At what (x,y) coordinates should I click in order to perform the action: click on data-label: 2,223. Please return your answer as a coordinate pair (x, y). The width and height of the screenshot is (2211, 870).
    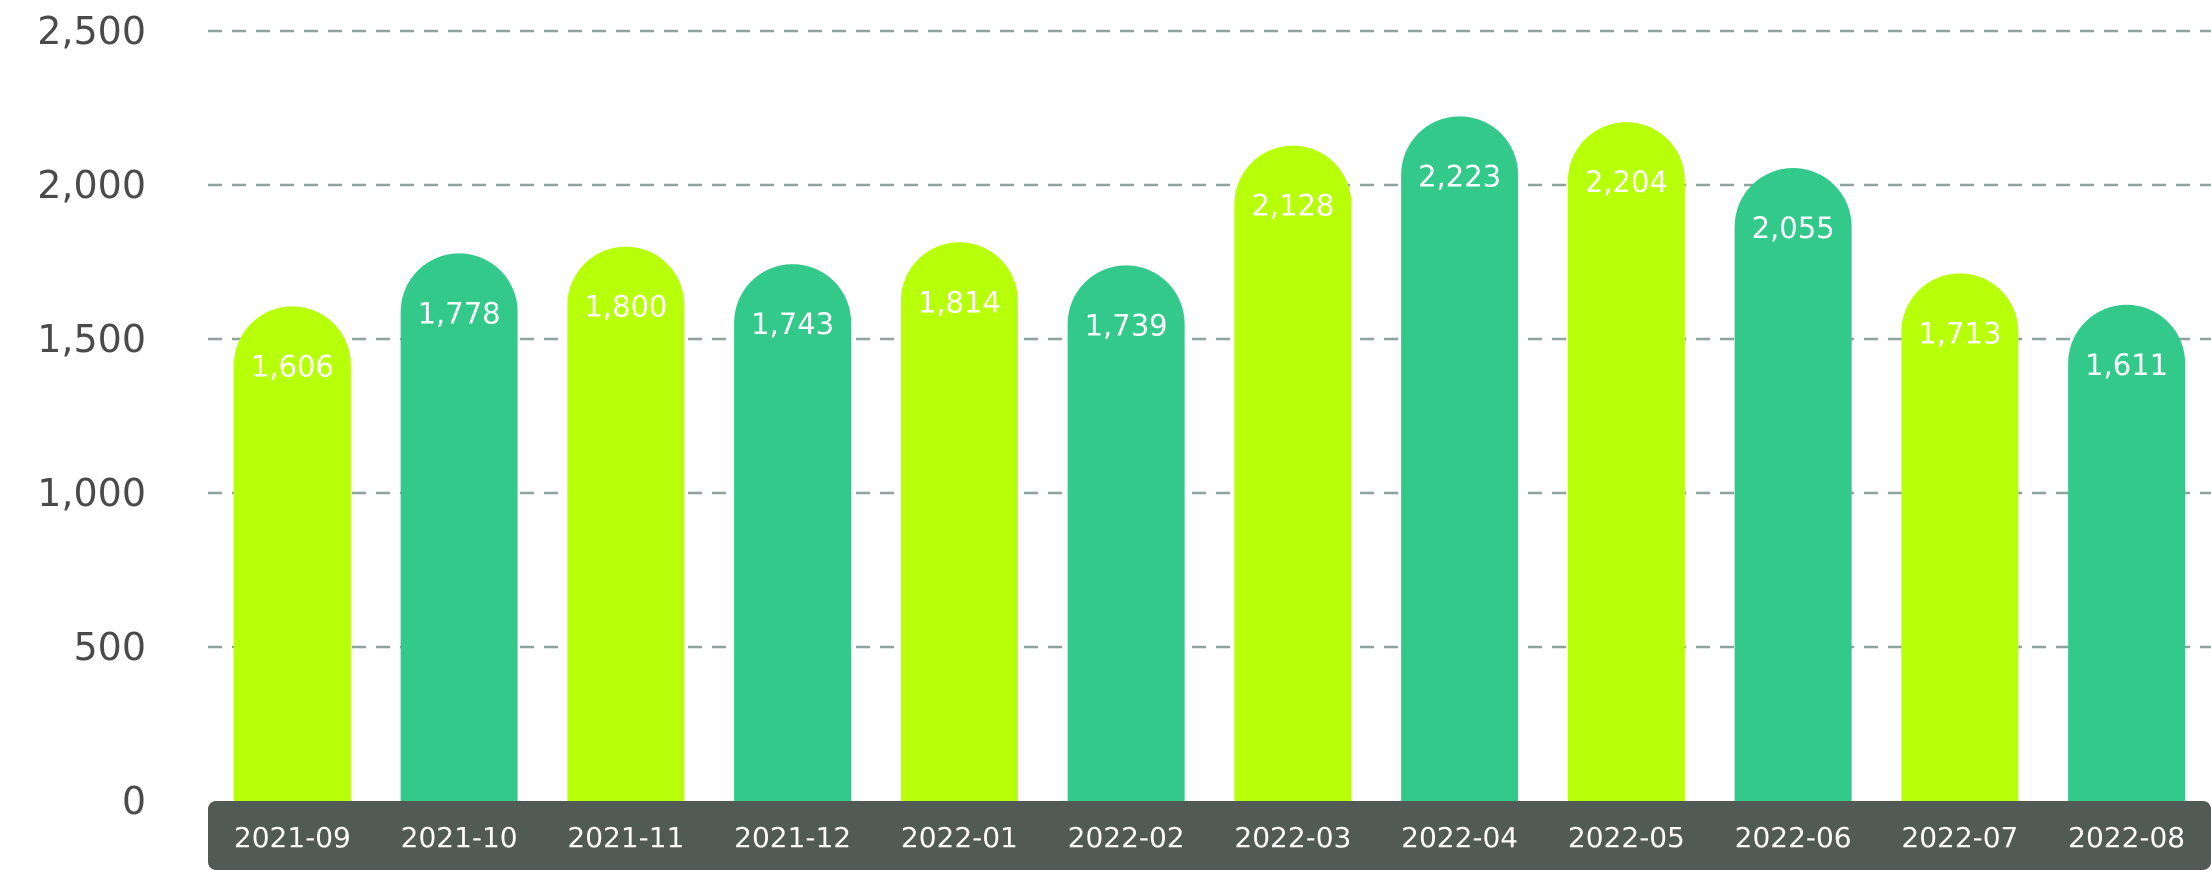
    Looking at the image, I should click on (1459, 176).